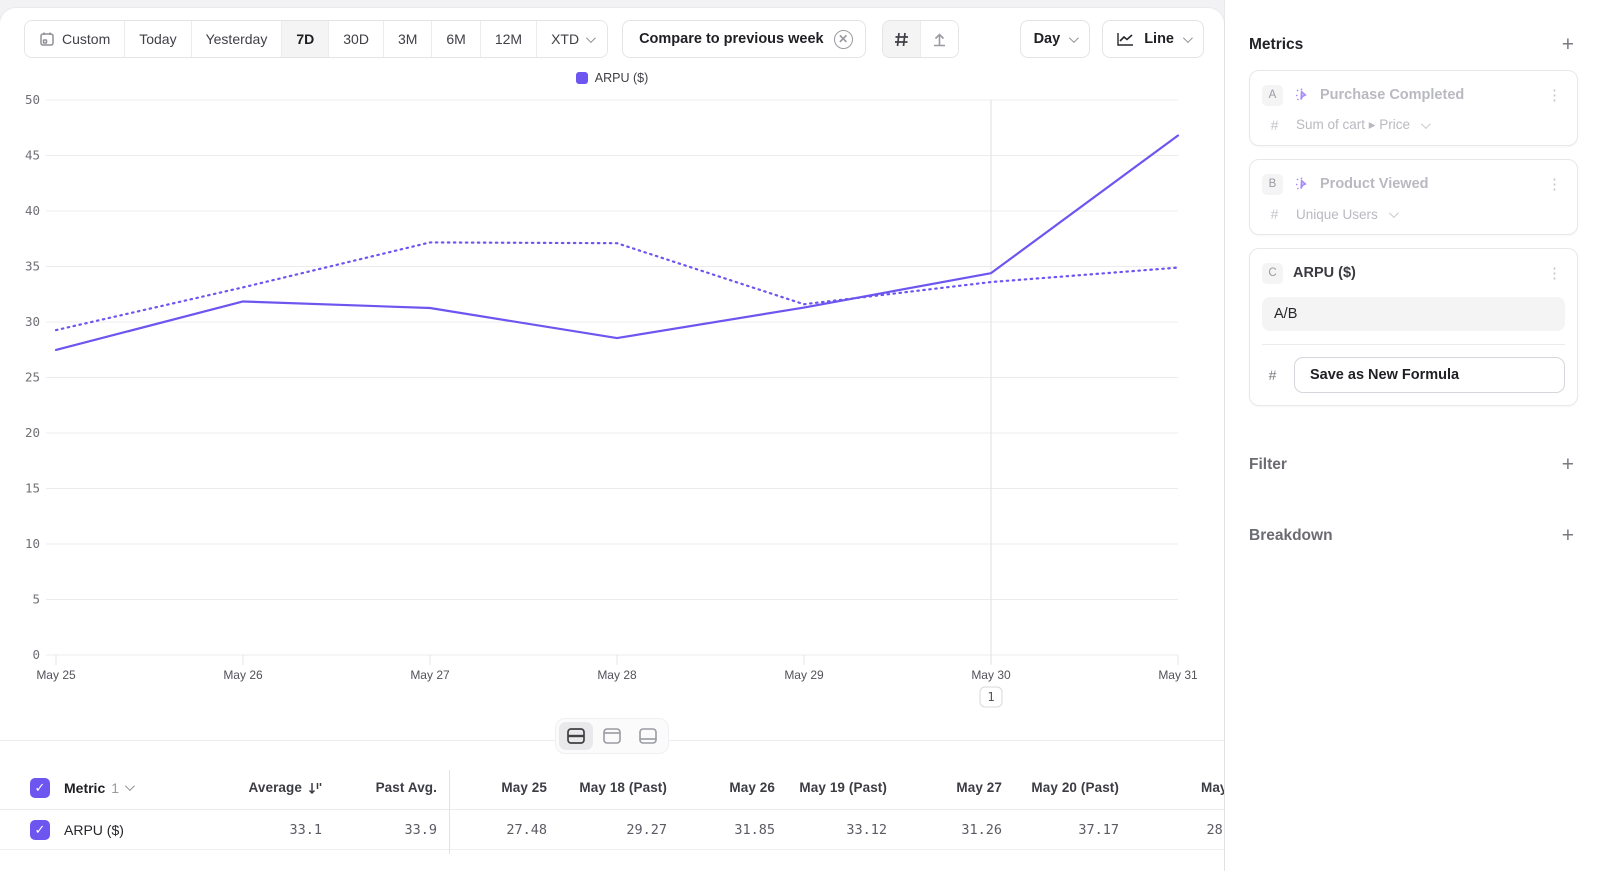  I want to click on header-checkbox-cell: ✓, so click(32, 787).